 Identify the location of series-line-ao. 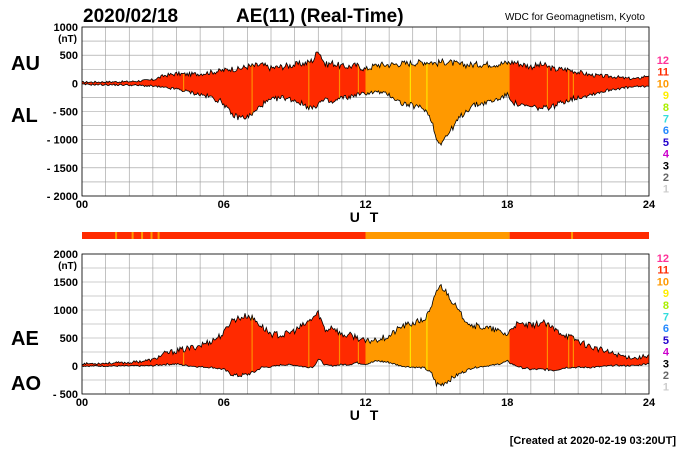
(365, 373).